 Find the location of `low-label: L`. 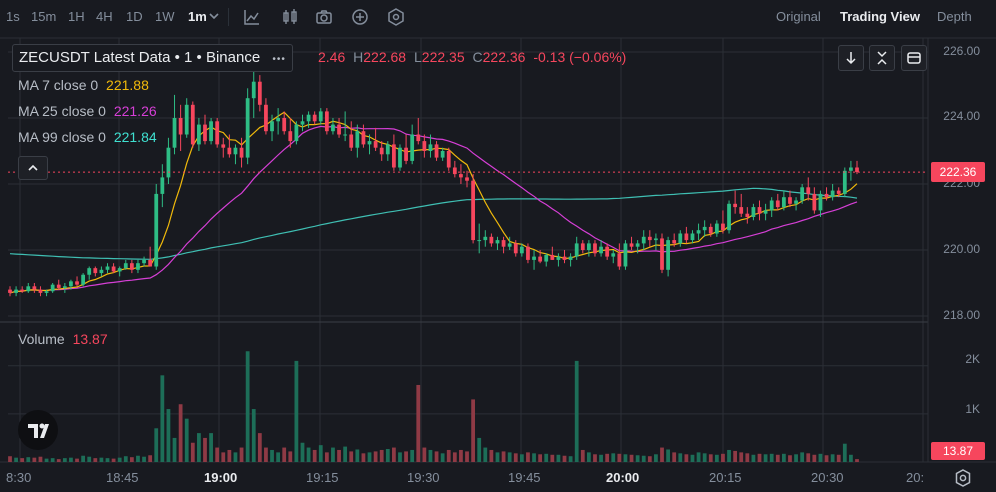

low-label: L is located at coordinates (417, 57).